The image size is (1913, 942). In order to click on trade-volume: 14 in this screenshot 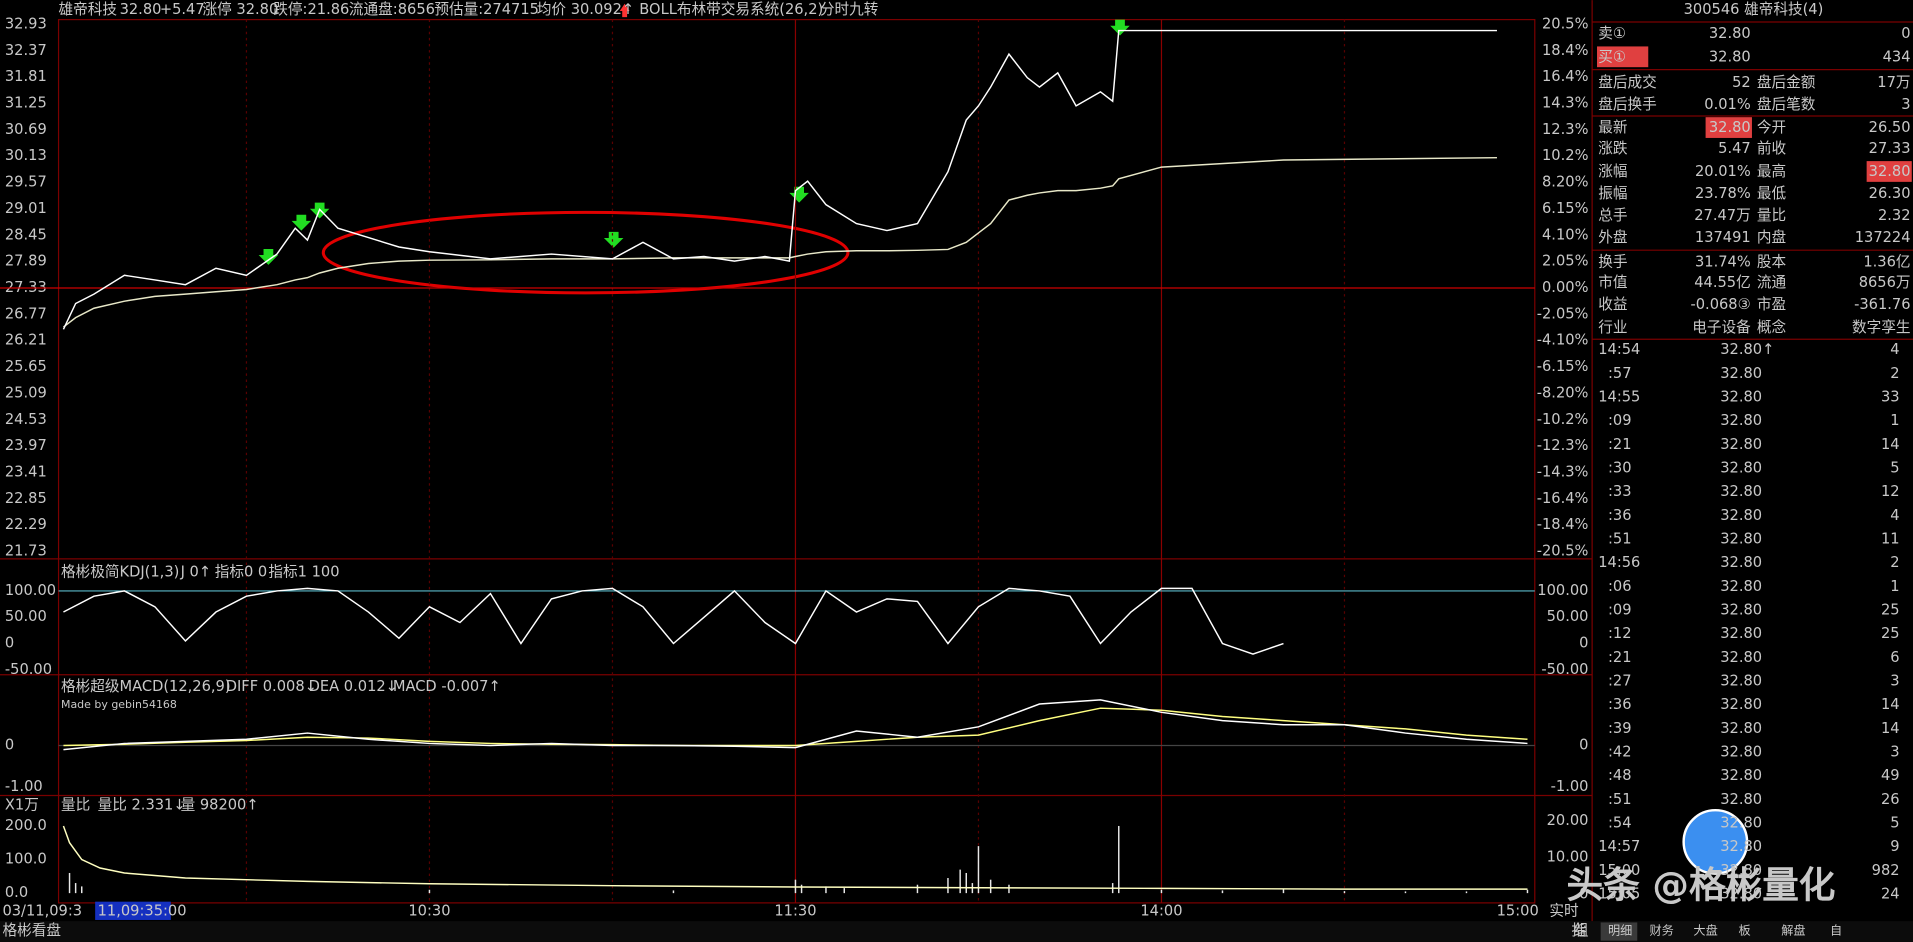, I will do `click(1890, 704)`.